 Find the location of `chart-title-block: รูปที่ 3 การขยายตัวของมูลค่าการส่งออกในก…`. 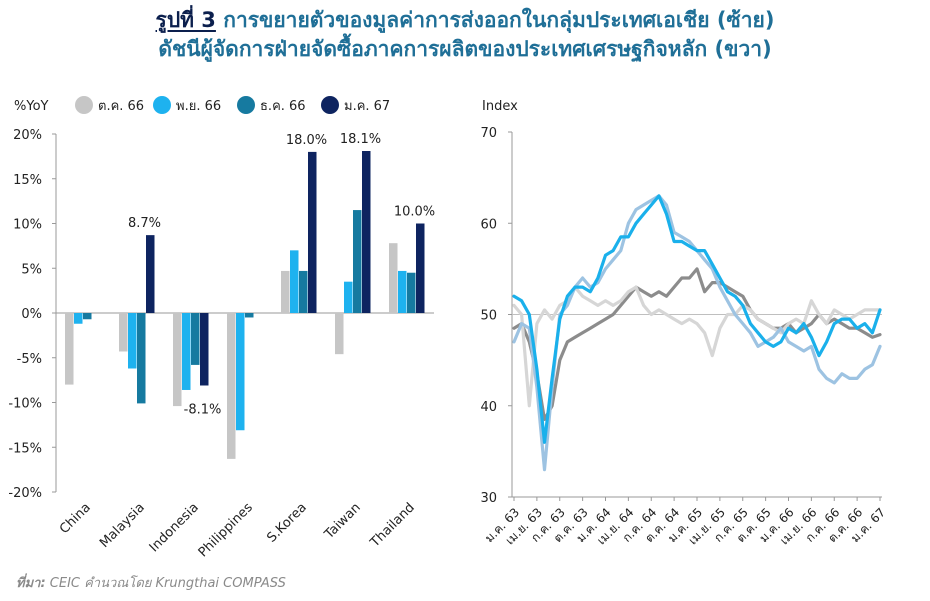

chart-title-block: รูปที่ 3 การขยายตัวของมูลค่าการส่งออกในก… is located at coordinates (465, 35).